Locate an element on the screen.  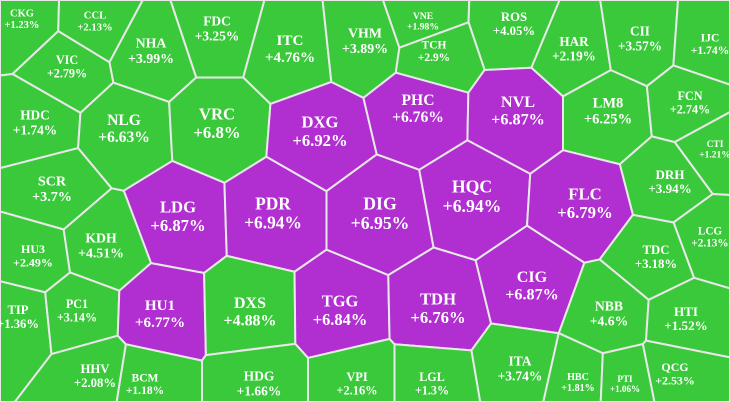
ticker: NHA is located at coordinates (151, 43).